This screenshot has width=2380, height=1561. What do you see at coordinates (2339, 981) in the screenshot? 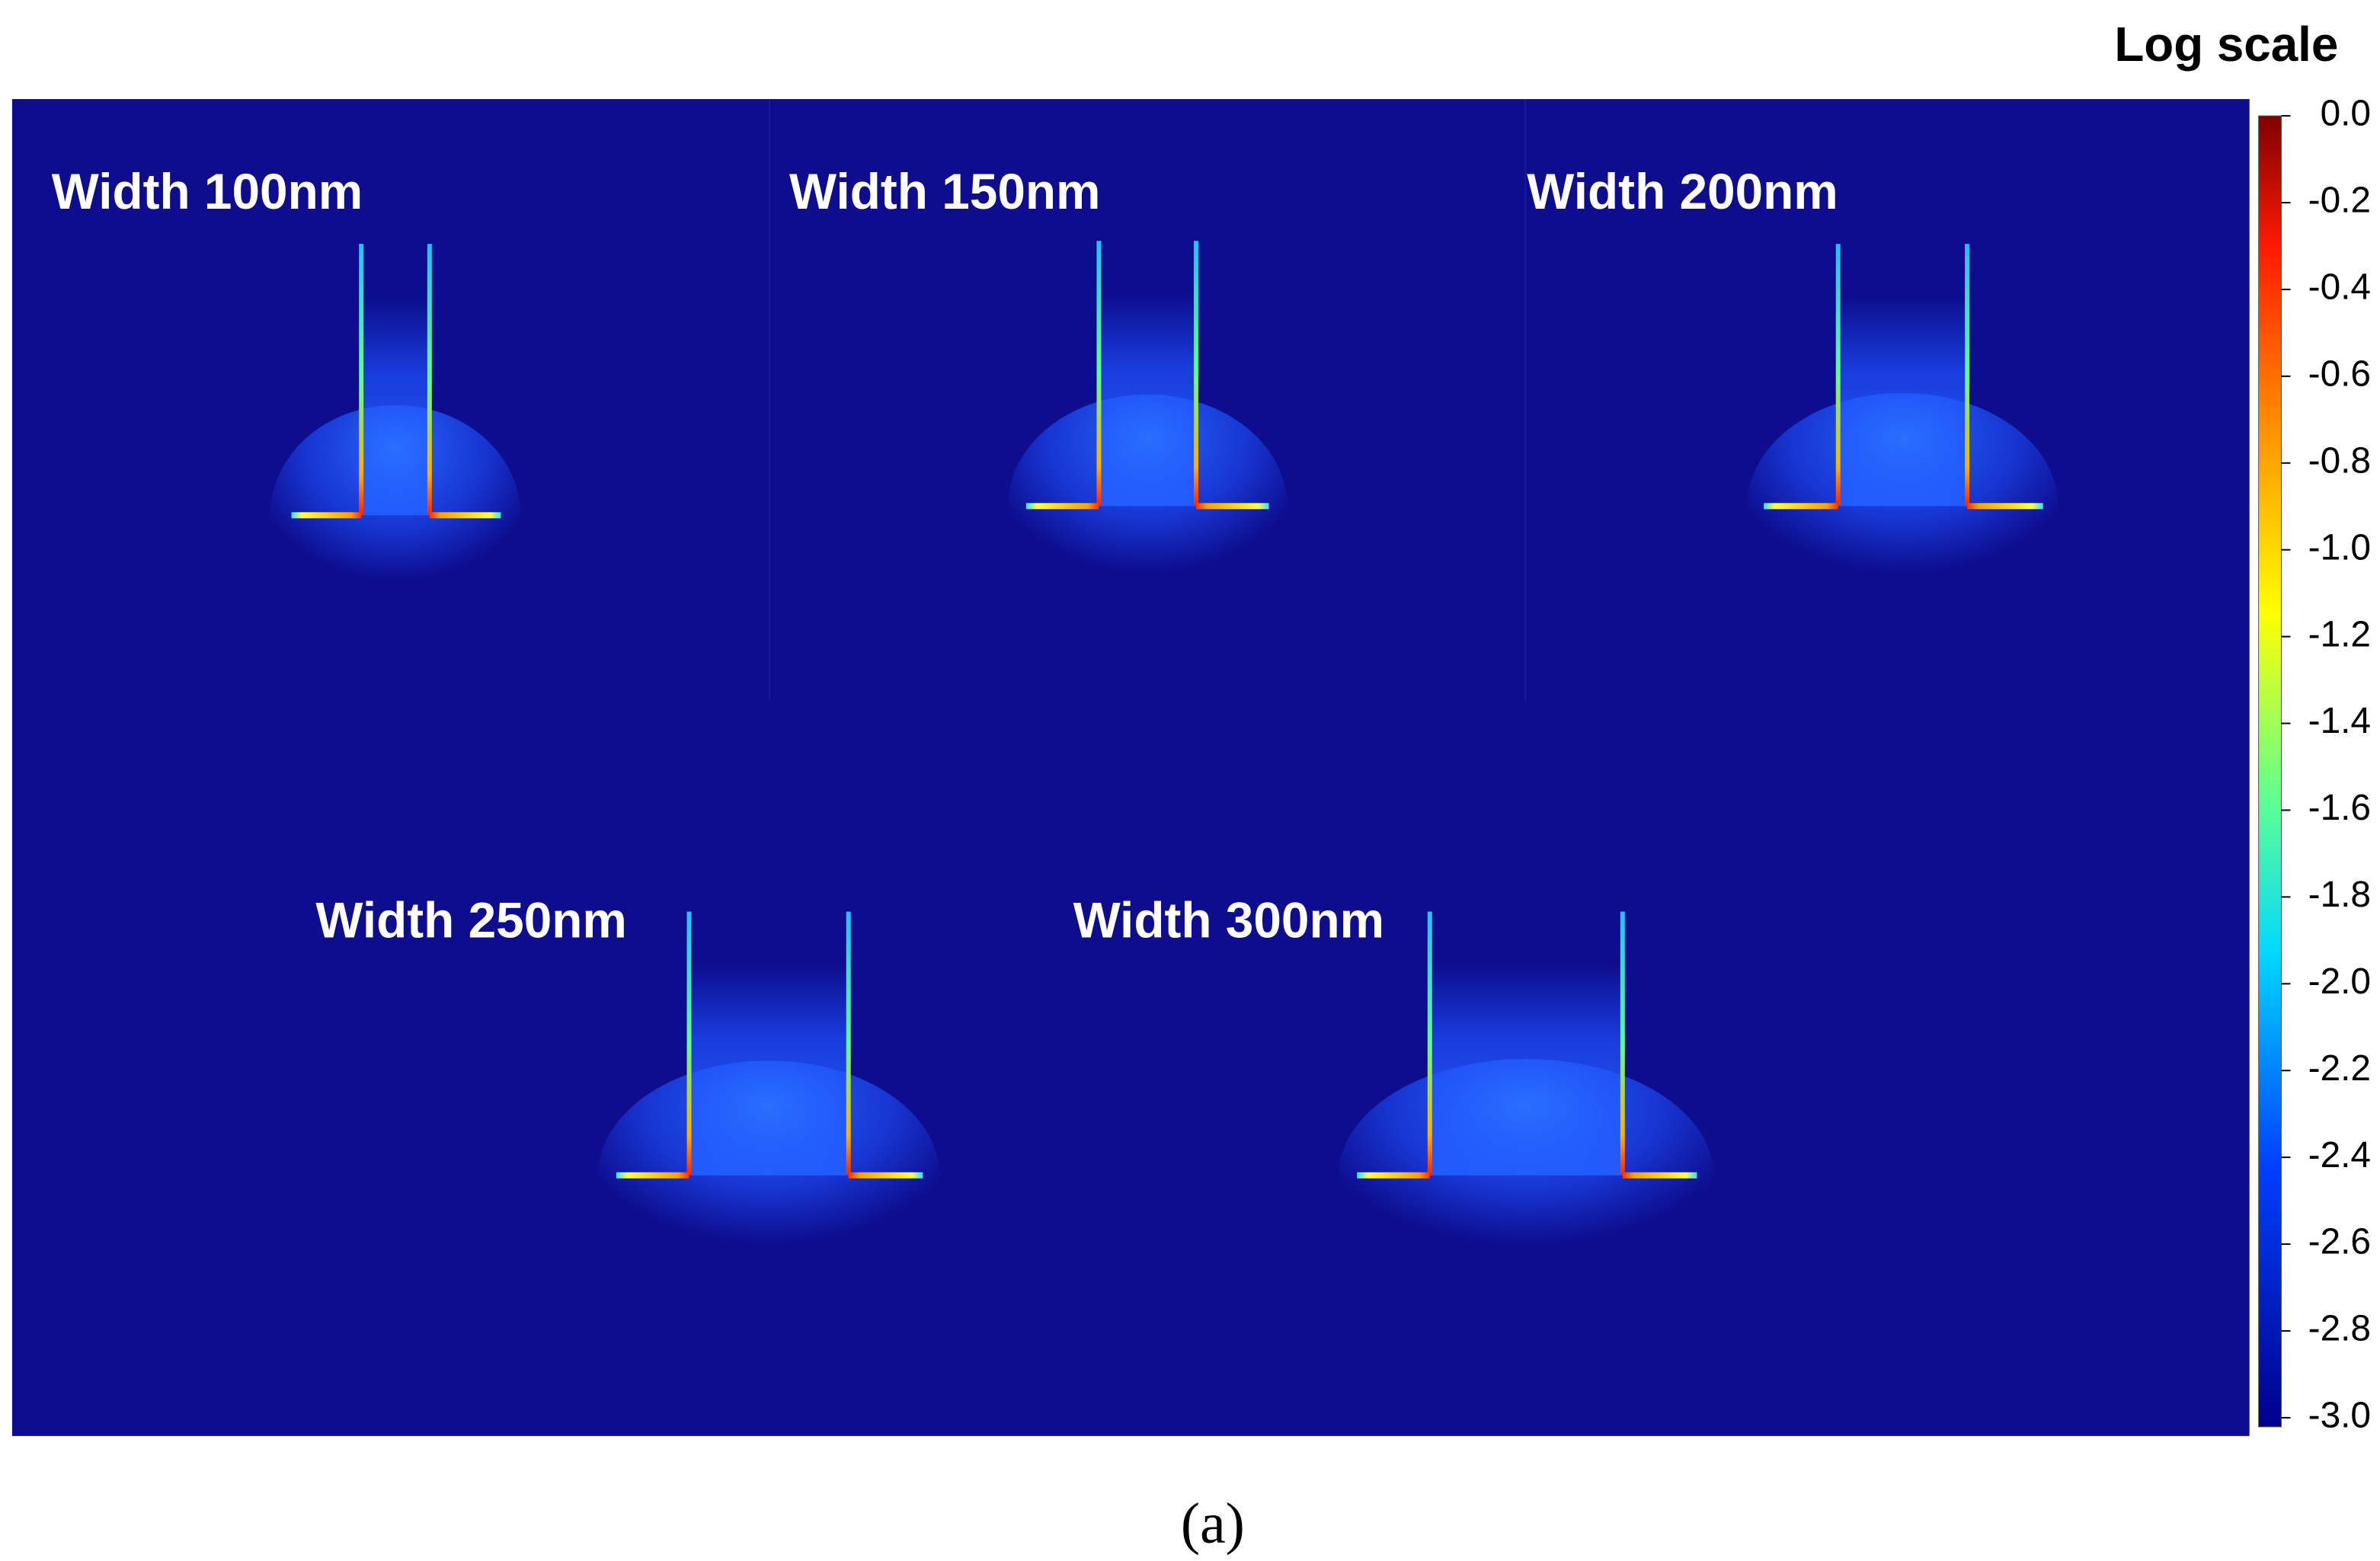
I see `tick-label: -2.0` at bounding box center [2339, 981].